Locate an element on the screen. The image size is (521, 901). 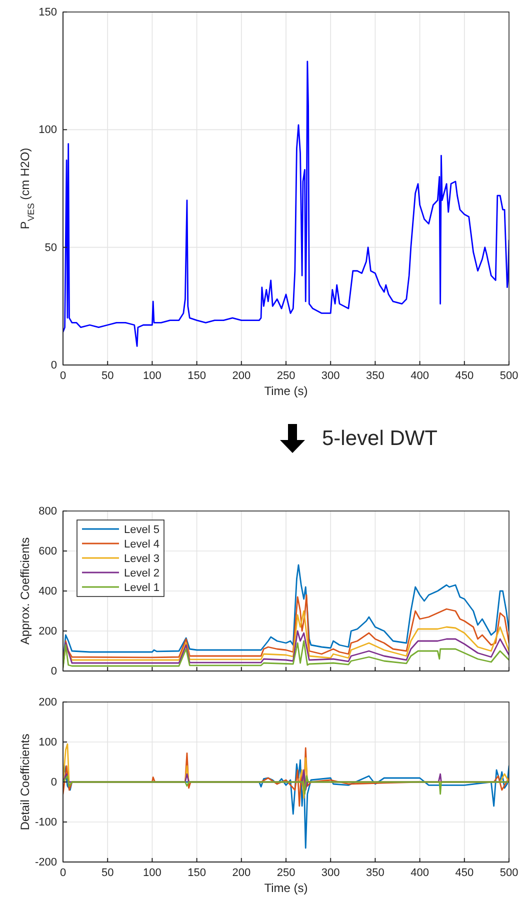
y-tick-label: -100 is located at coordinates (45, 822).